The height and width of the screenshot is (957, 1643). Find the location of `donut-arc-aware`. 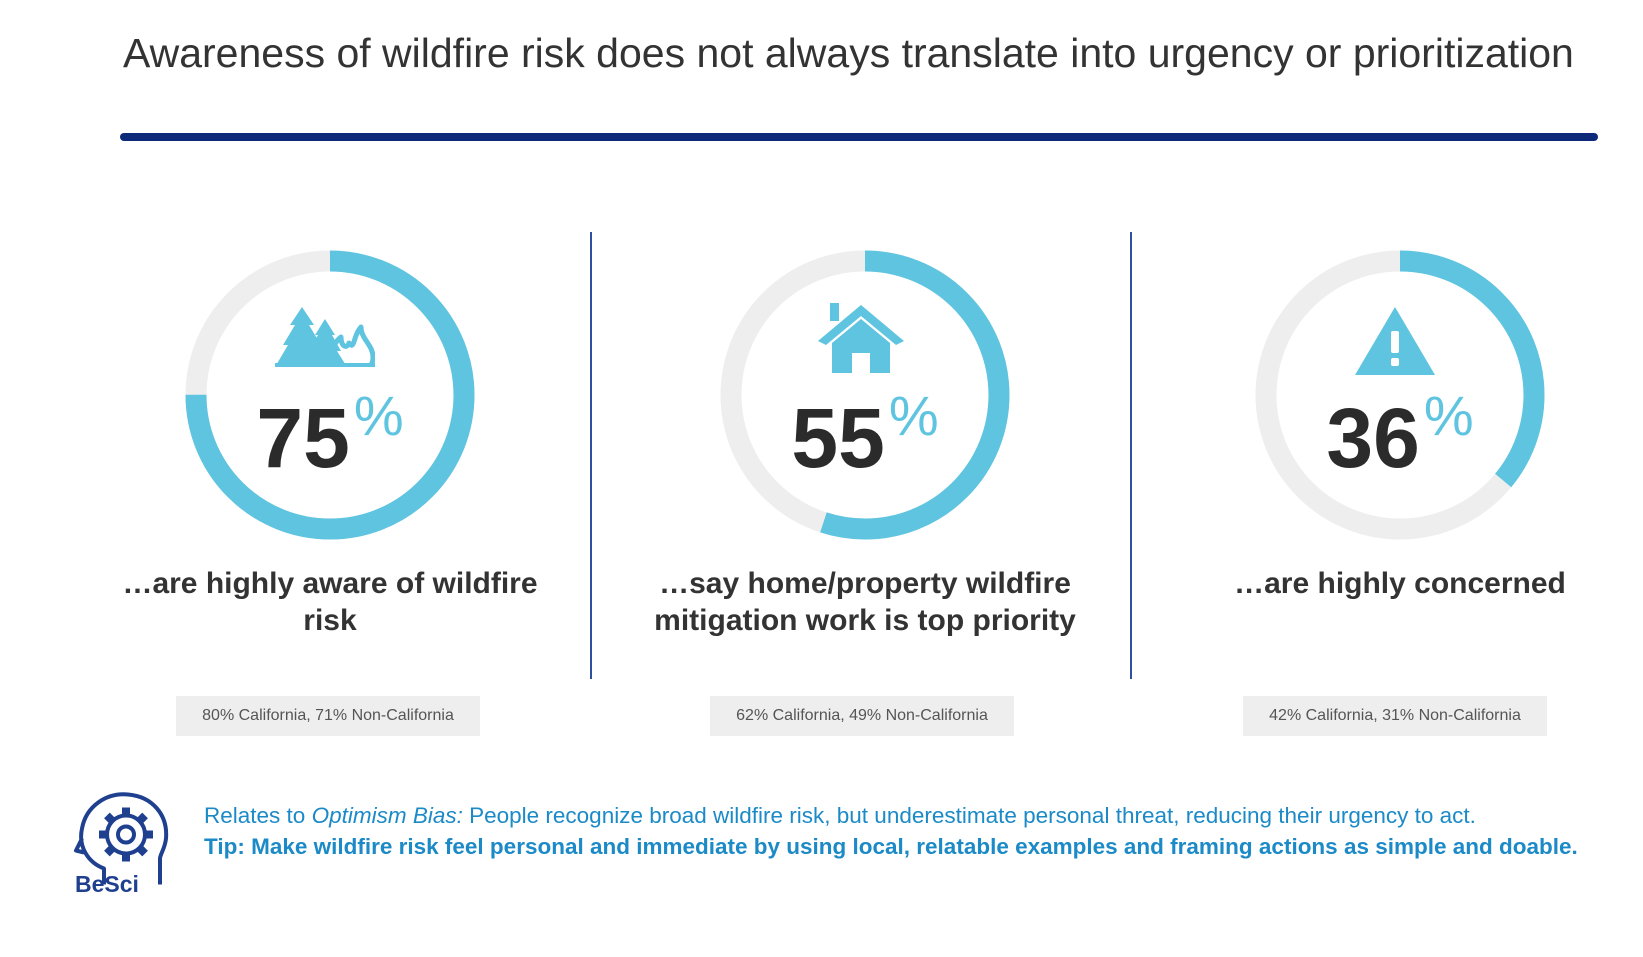

donut-arc-aware is located at coordinates (330, 395).